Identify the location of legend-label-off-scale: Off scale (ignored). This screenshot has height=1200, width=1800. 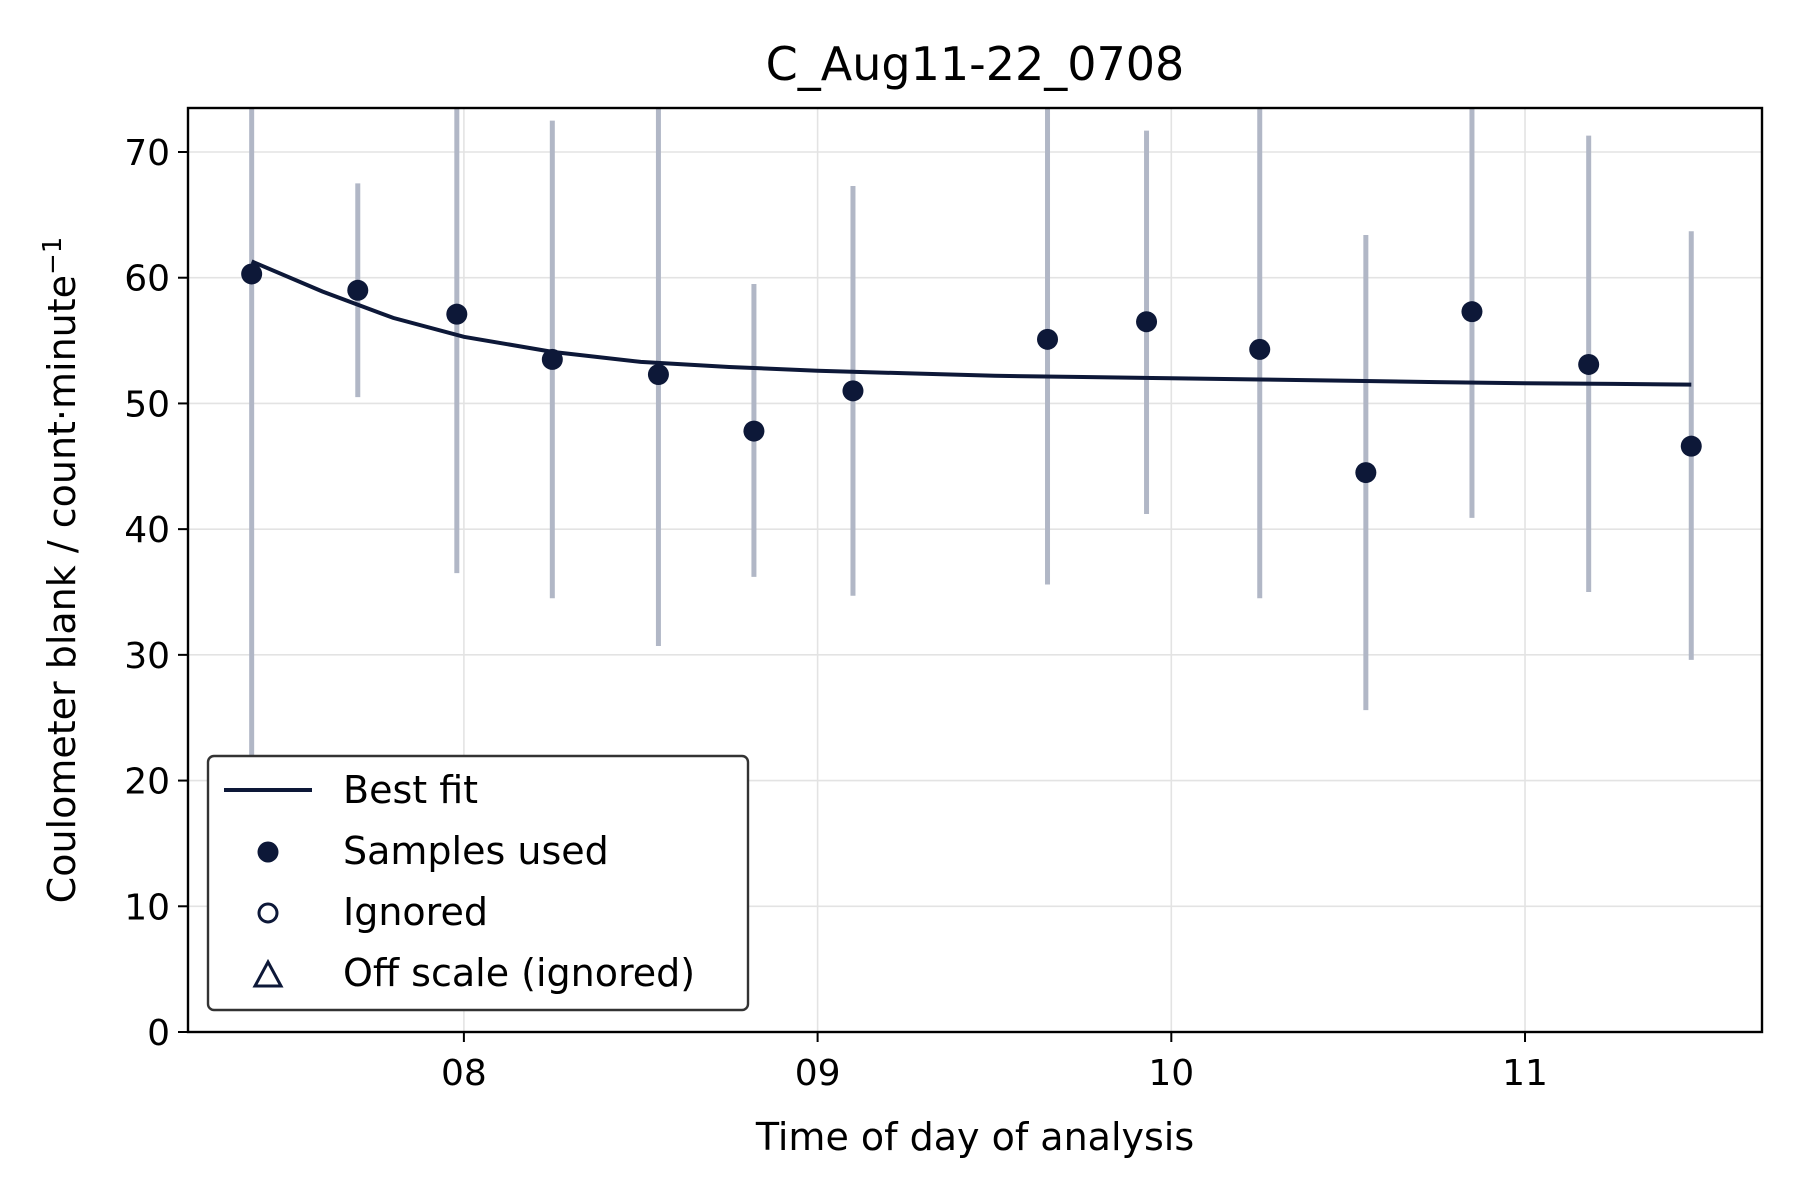
(519, 973).